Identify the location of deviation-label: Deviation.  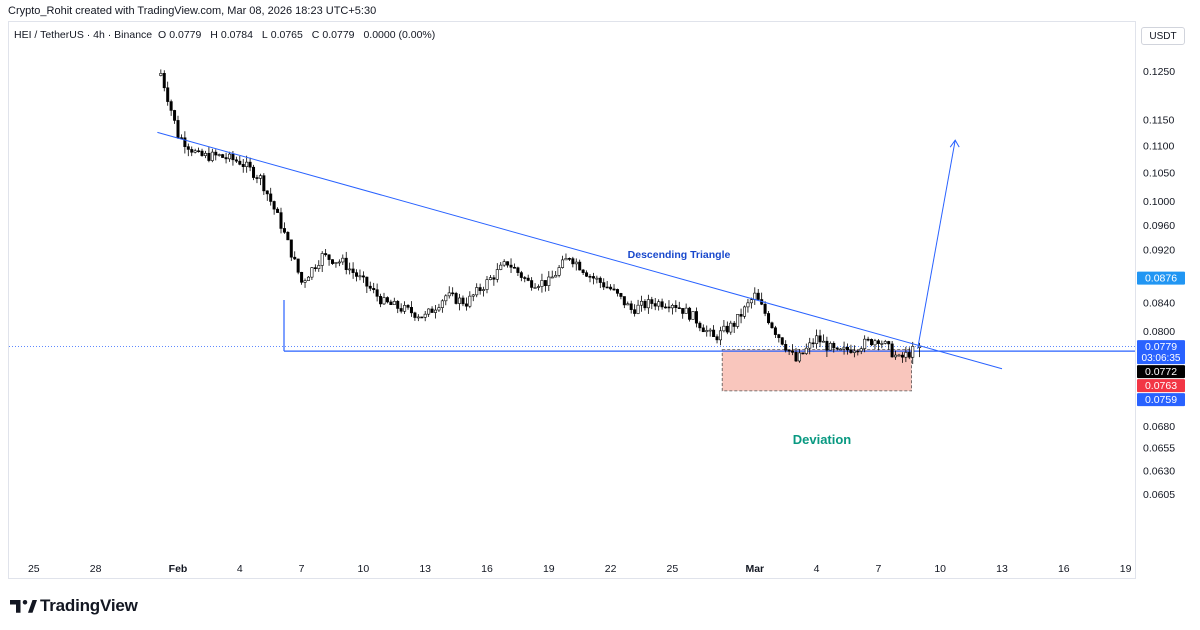
(822, 439).